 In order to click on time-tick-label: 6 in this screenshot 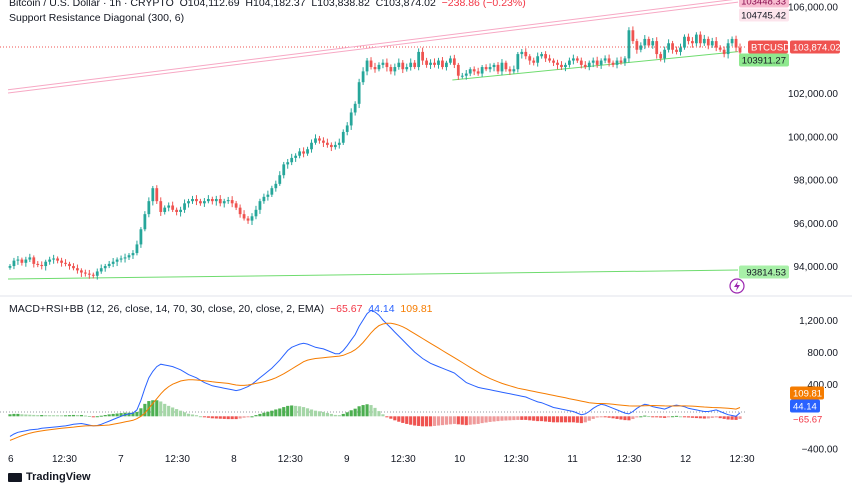, I will do `click(11, 459)`.